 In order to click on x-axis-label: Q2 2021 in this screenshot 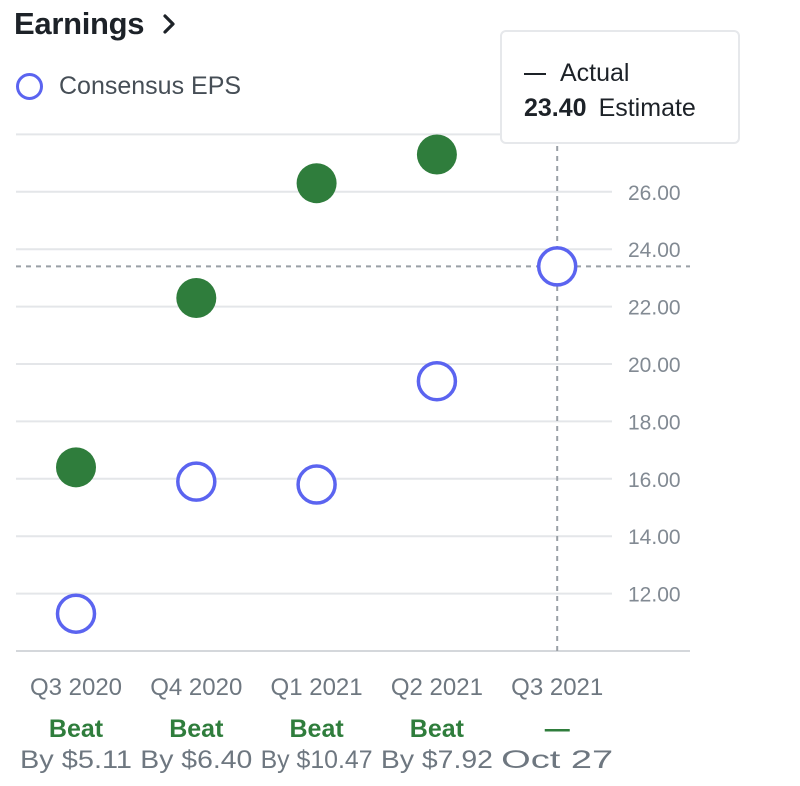, I will do `click(437, 687)`.